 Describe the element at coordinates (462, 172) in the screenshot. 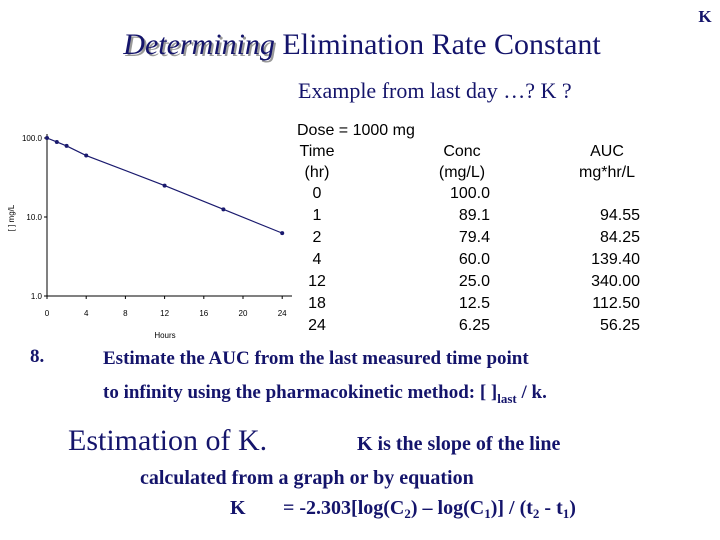

I see `column-header: (mg/L)` at that location.